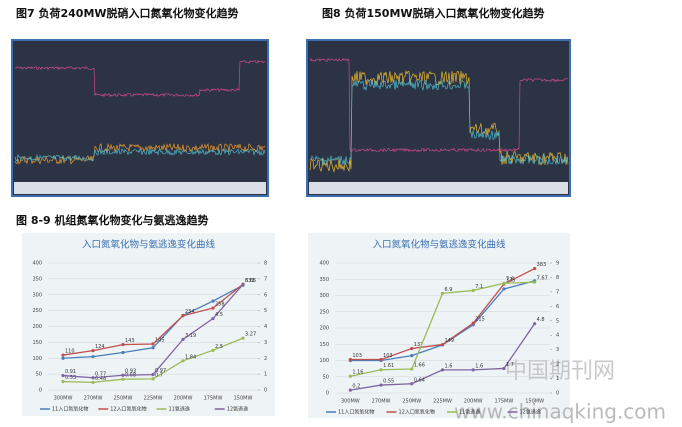 Image resolution: width=682 pixels, height=427 pixels. Describe the element at coordinates (130, 341) in the screenshot. I see `value-label: 143` at that location.